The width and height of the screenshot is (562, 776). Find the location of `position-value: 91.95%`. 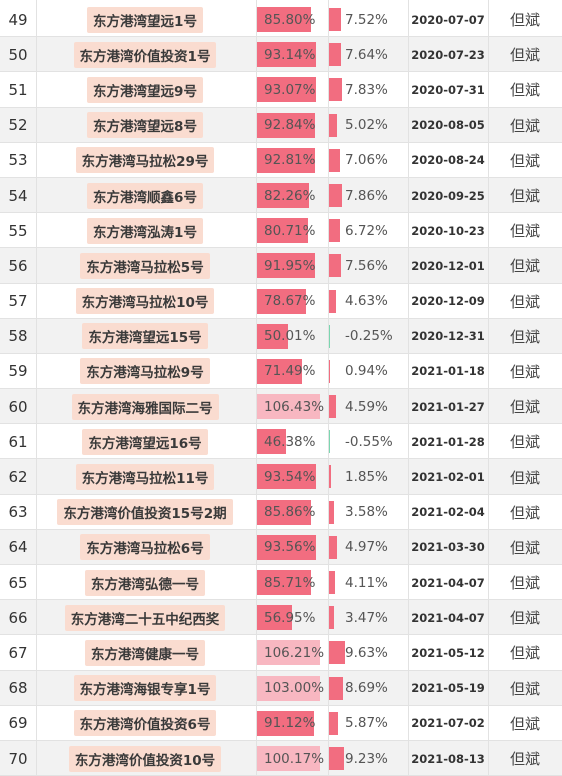

position-value: 91.95% is located at coordinates (290, 265).